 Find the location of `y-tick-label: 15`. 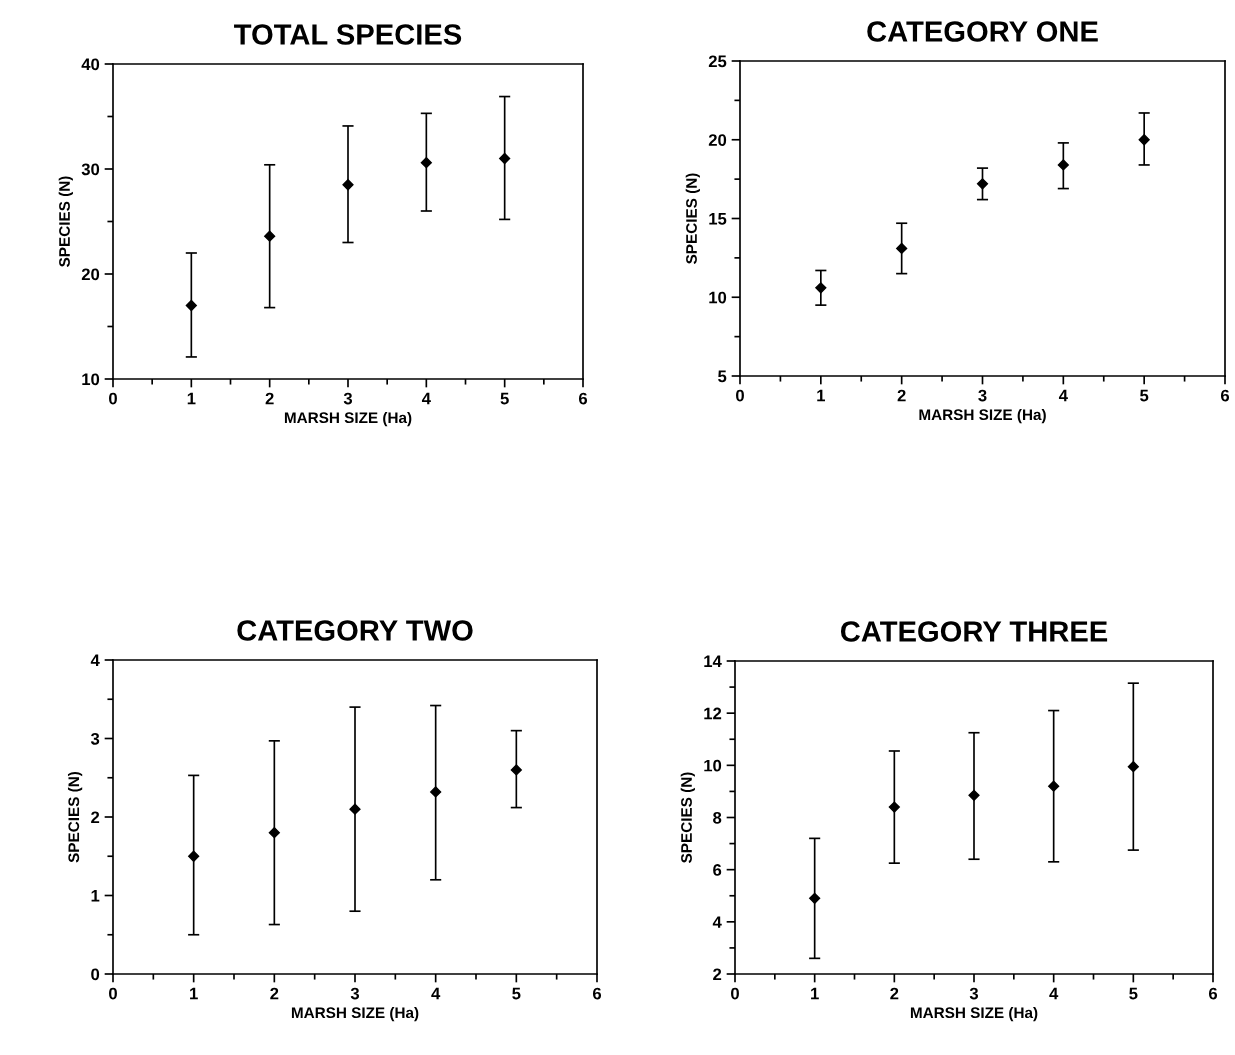

y-tick-label: 15 is located at coordinates (718, 219).